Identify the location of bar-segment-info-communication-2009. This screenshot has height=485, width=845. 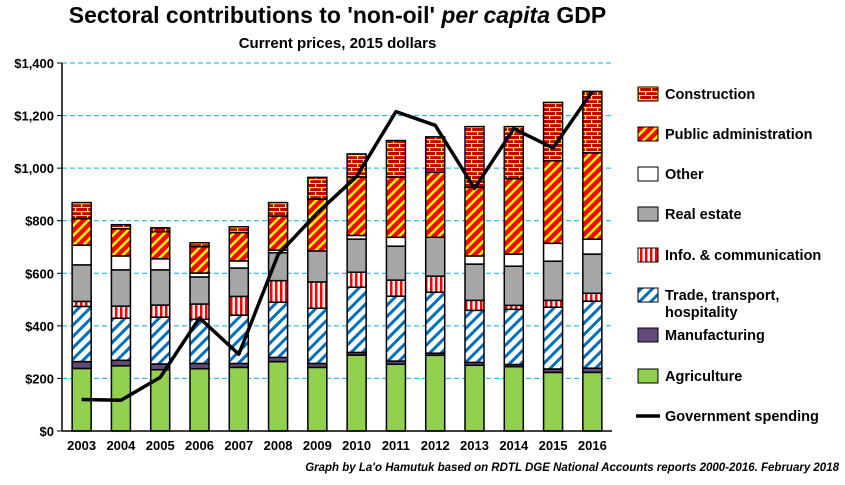
(317, 295).